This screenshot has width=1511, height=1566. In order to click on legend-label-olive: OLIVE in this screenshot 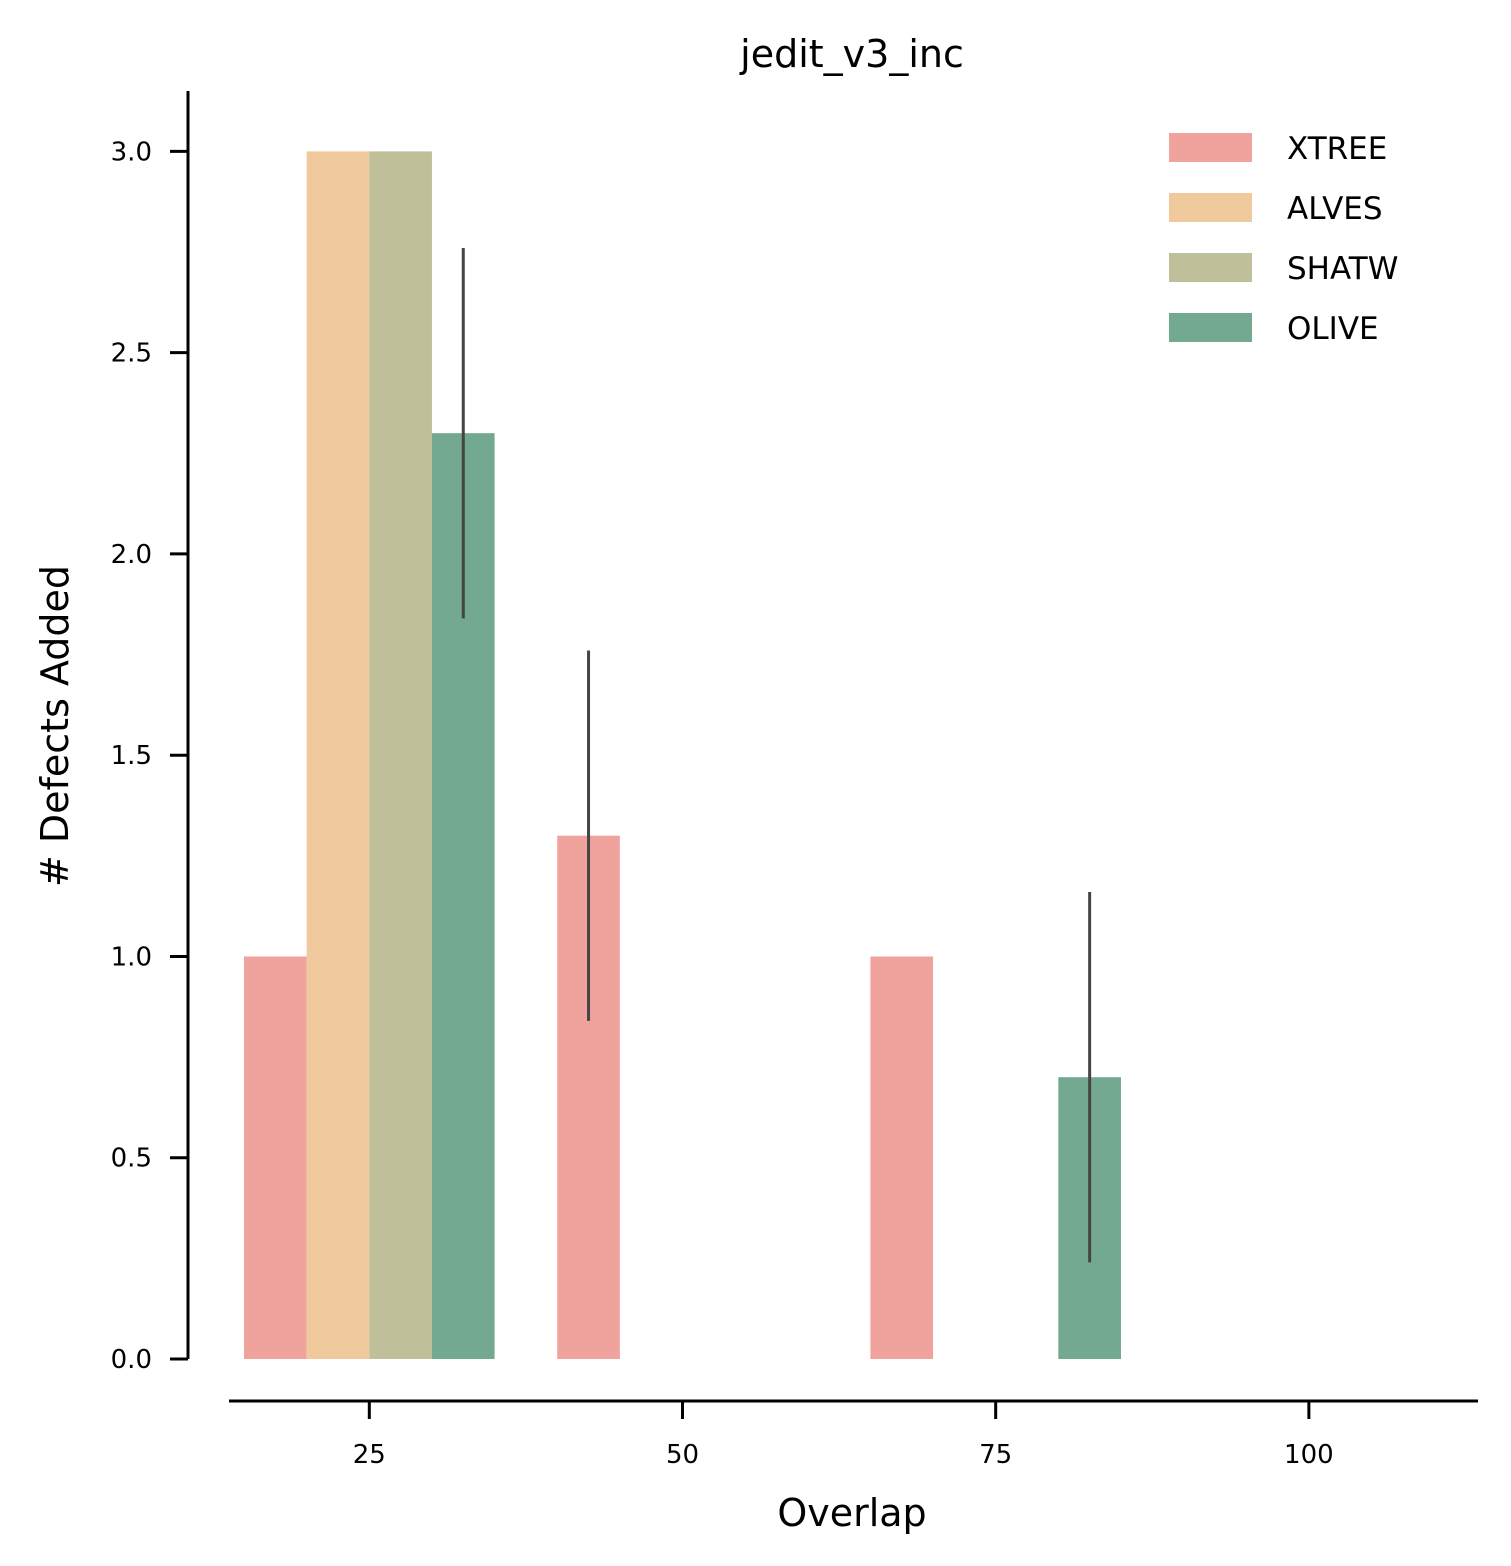, I will do `click(1333, 329)`.